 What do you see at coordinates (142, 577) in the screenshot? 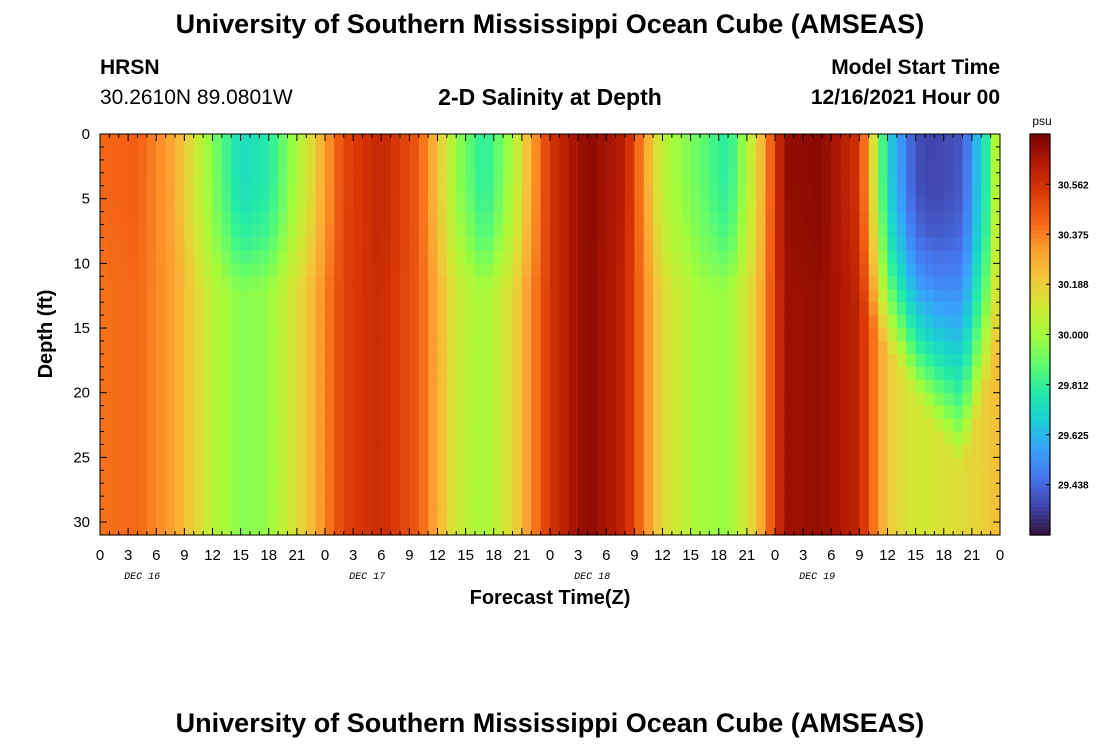
I see `day-label: DEC 16` at bounding box center [142, 577].